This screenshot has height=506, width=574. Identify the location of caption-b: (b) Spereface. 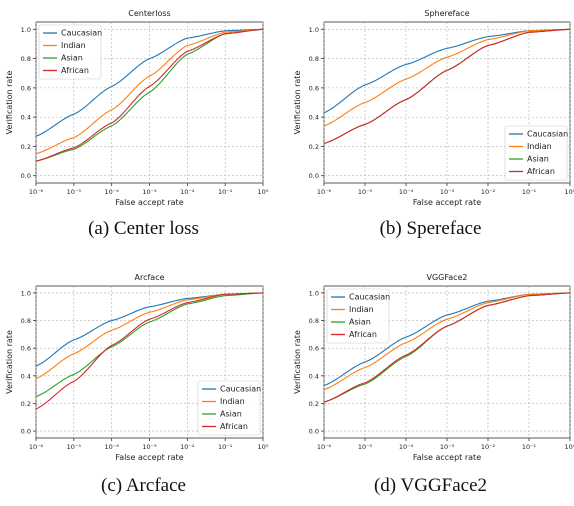
(430, 228).